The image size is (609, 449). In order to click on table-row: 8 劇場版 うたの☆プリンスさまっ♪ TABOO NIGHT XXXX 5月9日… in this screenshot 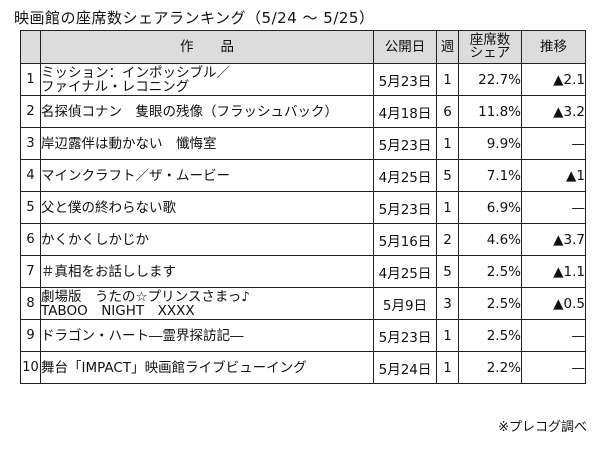, I will do `click(303, 303)`.